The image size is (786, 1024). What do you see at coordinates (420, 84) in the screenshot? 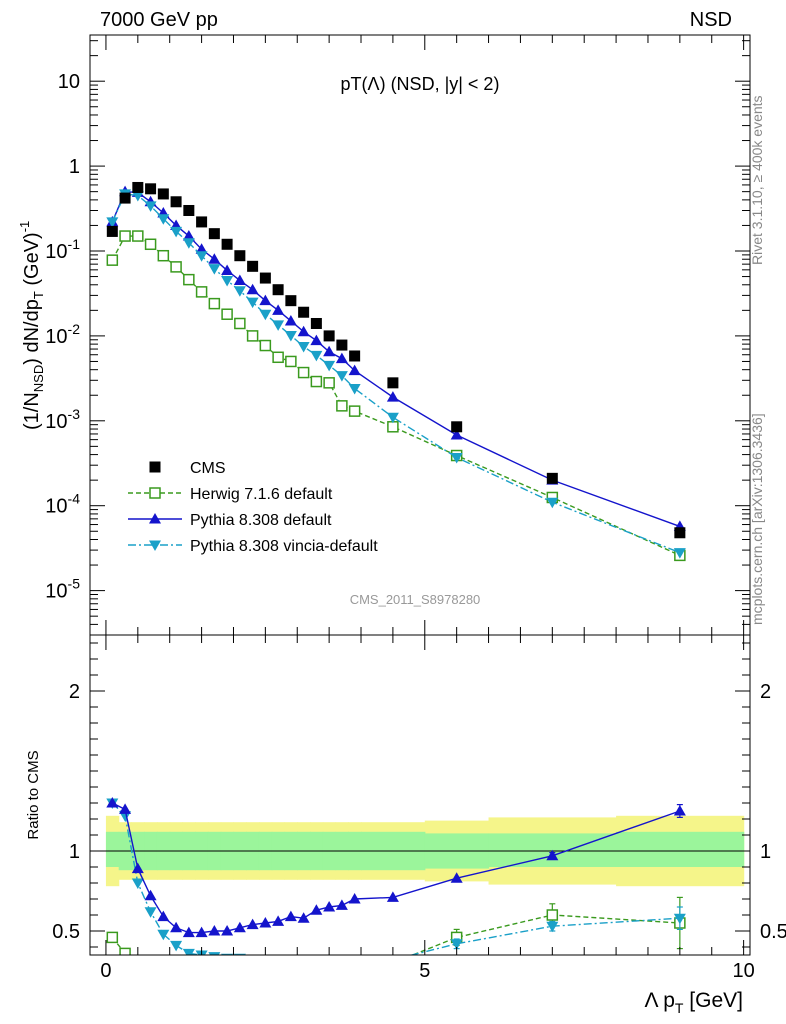
I see `plot-title: pT(Λ) (NSD, |y| < 2)` at bounding box center [420, 84].